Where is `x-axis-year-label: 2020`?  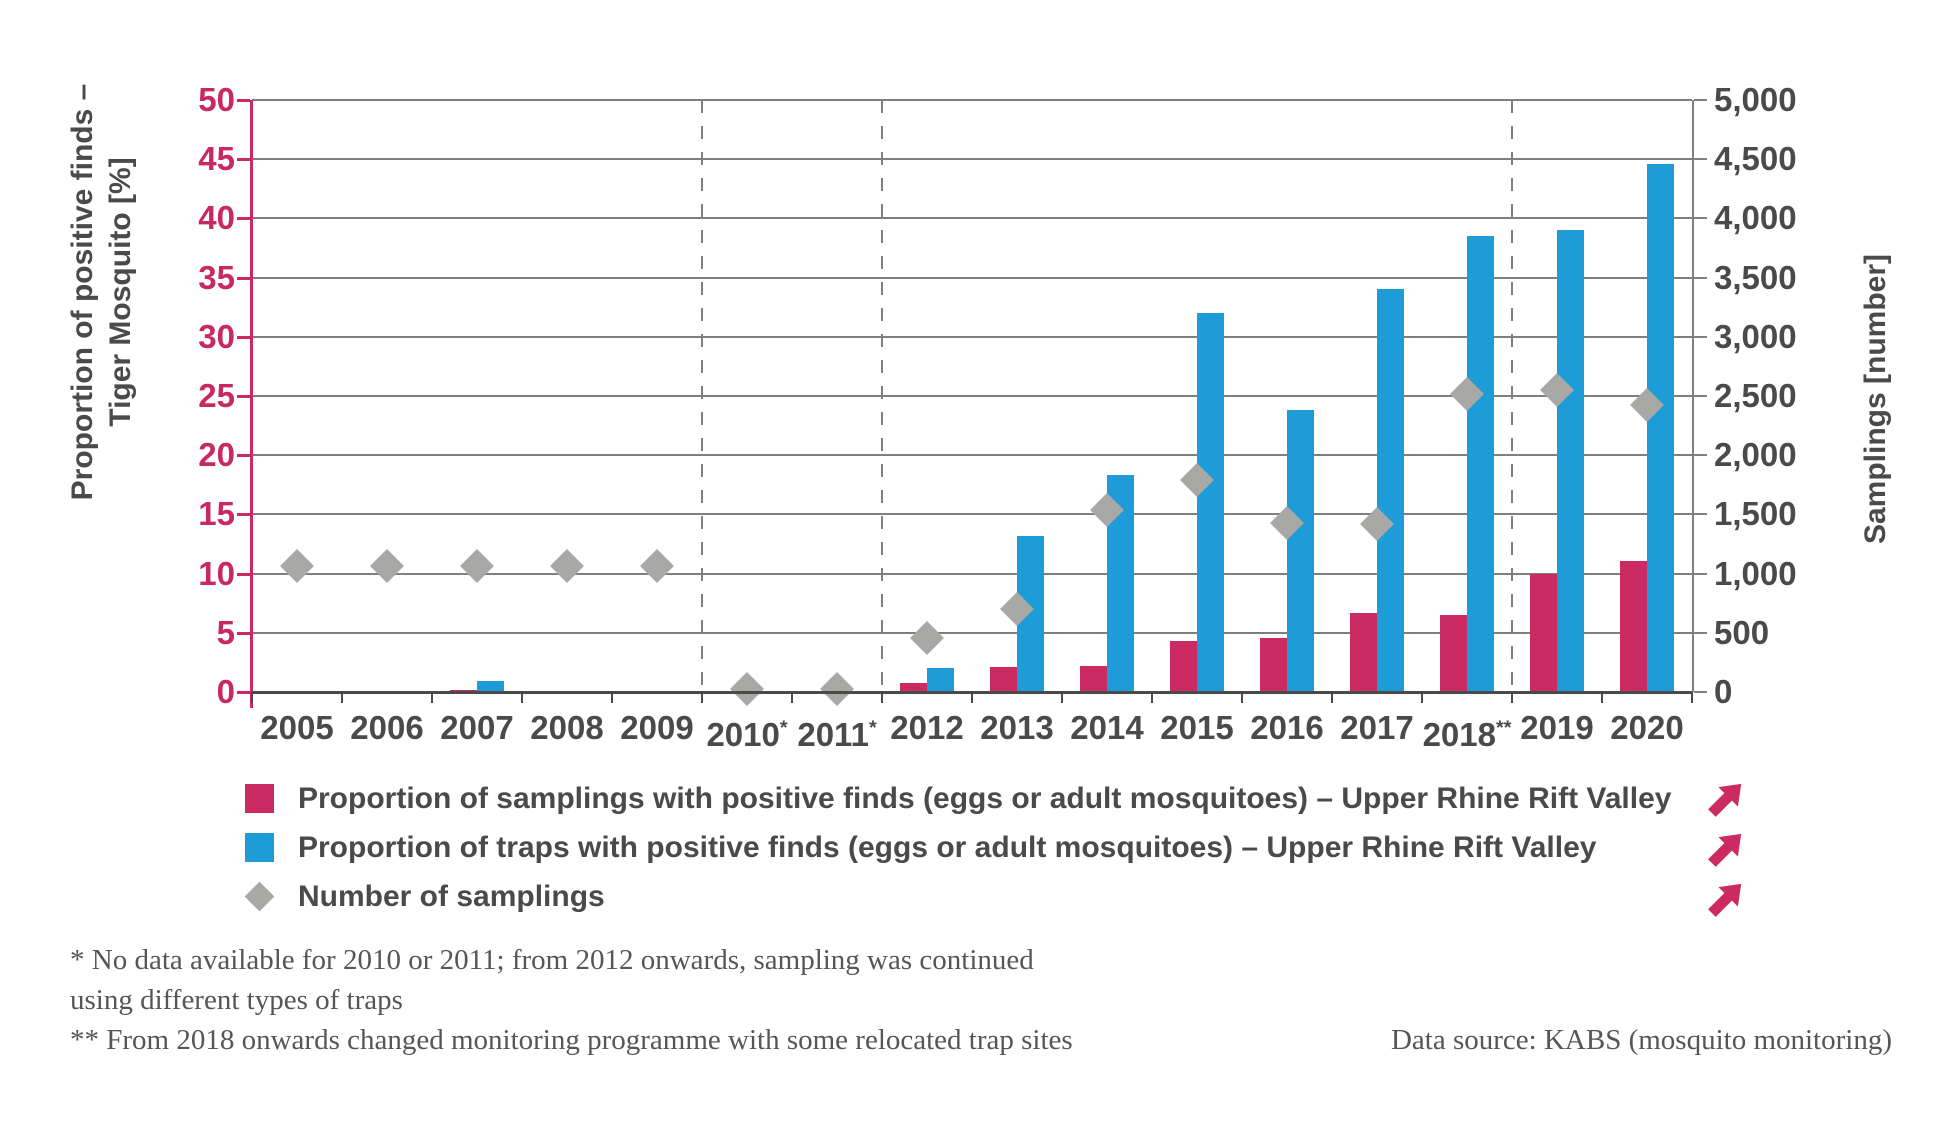
x-axis-year-label: 2020 is located at coordinates (1647, 727).